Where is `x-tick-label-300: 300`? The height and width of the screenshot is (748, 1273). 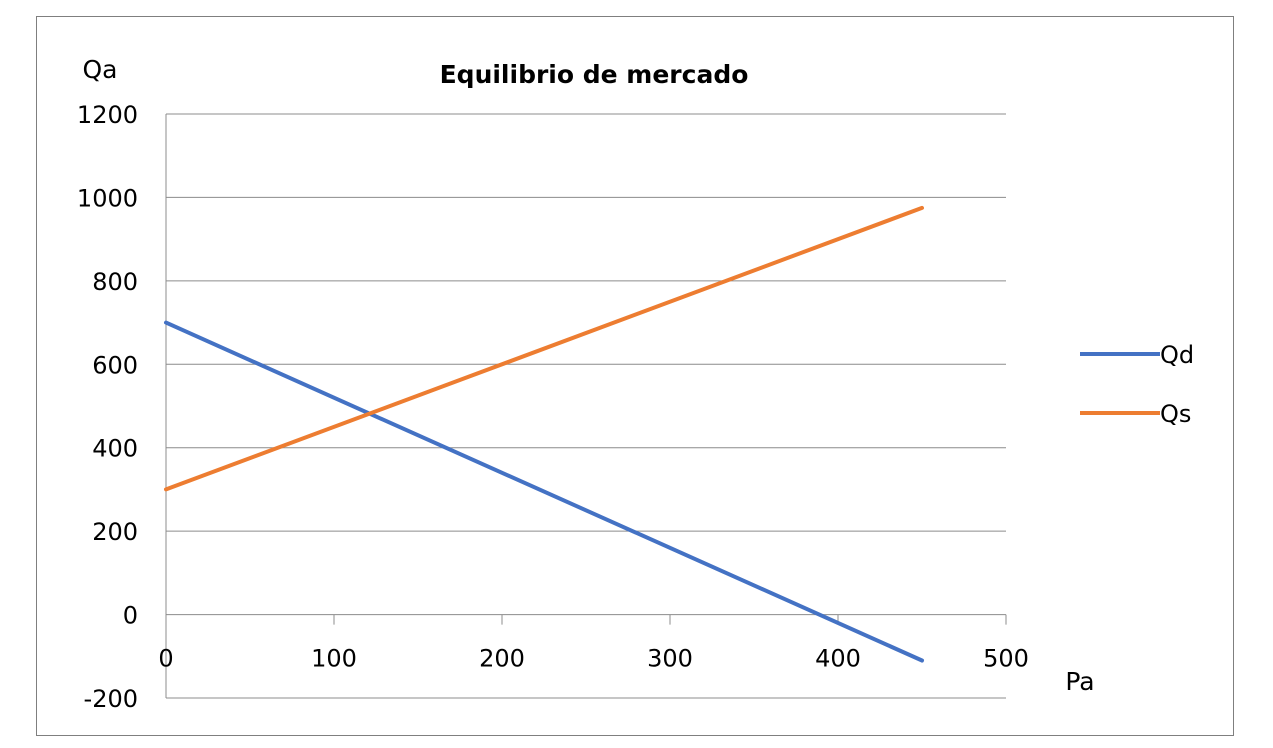 x-tick-label-300: 300 is located at coordinates (670, 659).